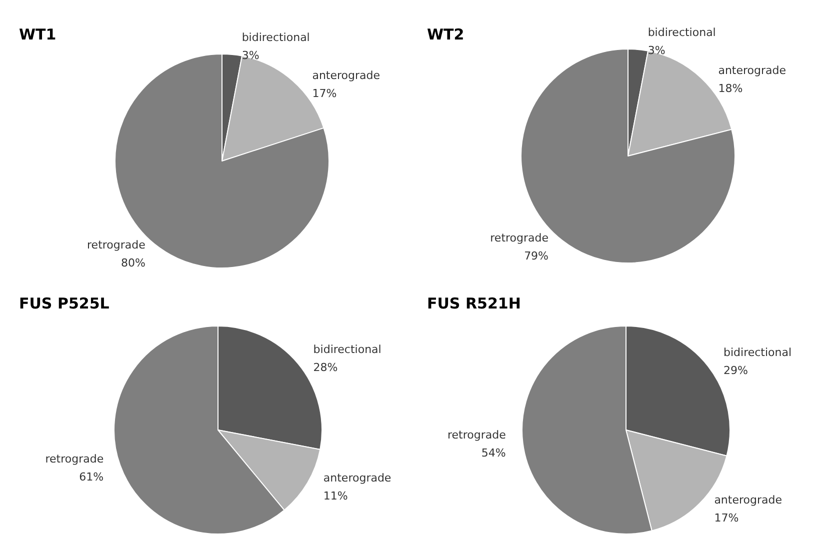 This screenshot has width=817, height=538. Describe the element at coordinates (133, 263) in the screenshot. I see `data-label: 80%` at that location.